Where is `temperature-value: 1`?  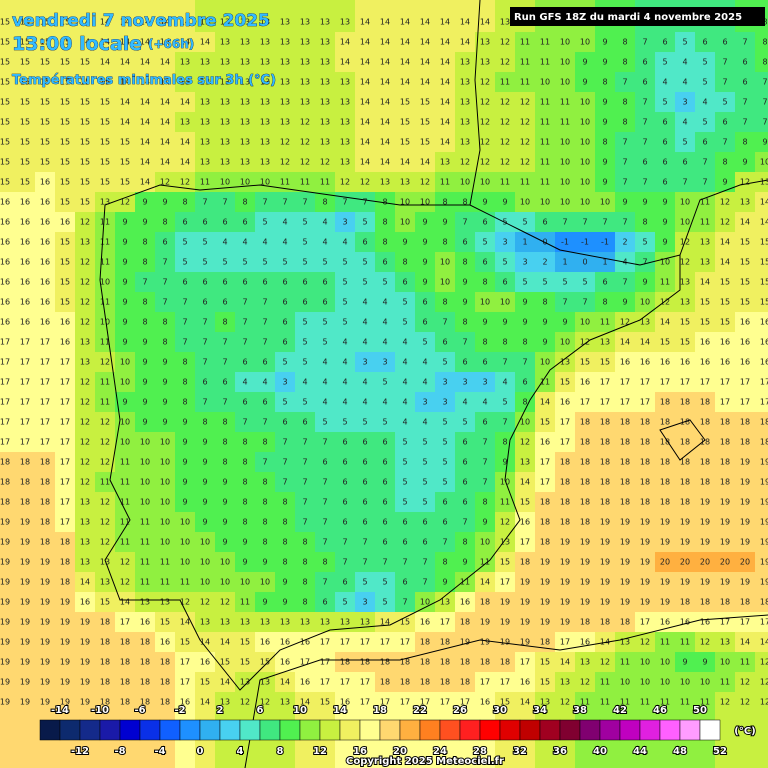 temperature-value: 1 is located at coordinates (524, 242).